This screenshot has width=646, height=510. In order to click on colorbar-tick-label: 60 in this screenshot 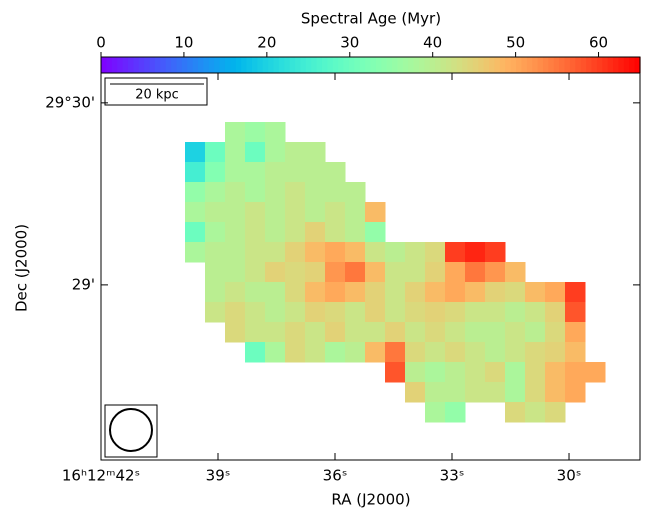, I will do `click(598, 43)`.